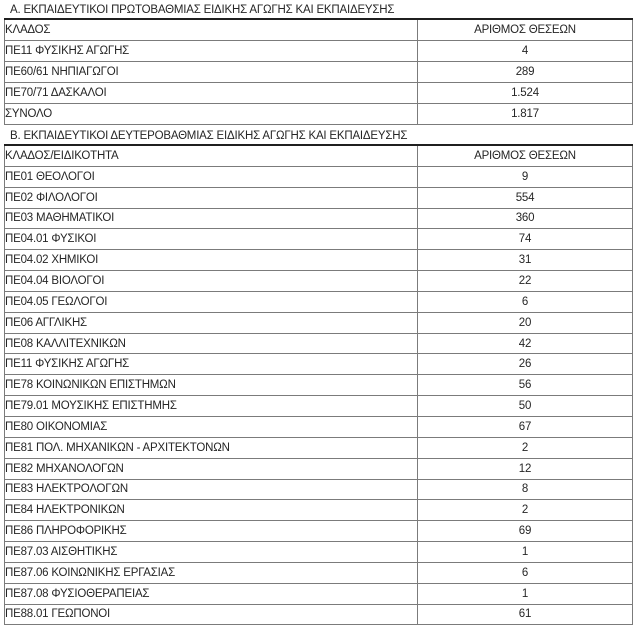 The width and height of the screenshot is (641, 625). I want to click on row-value-cell: 50, so click(525, 406).